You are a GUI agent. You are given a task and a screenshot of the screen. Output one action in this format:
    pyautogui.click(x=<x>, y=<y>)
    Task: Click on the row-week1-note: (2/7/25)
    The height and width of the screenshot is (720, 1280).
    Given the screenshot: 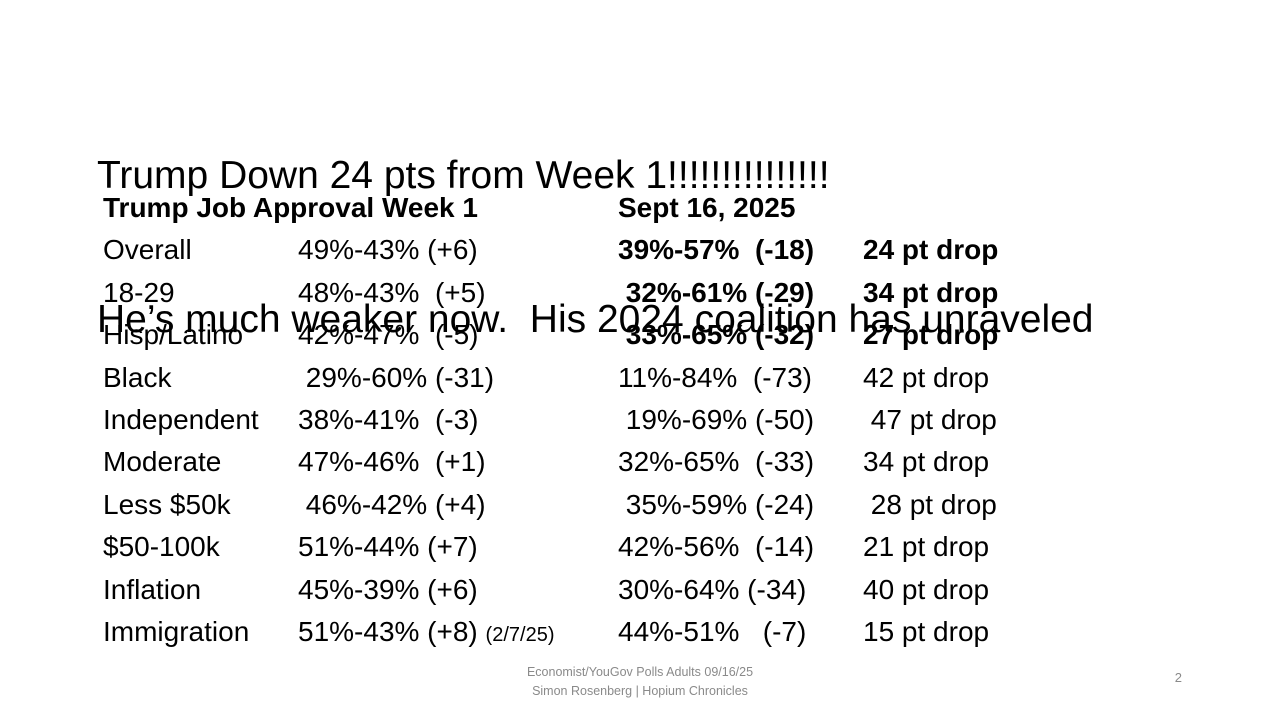 What is the action you would take?
    pyautogui.click(x=520, y=634)
    